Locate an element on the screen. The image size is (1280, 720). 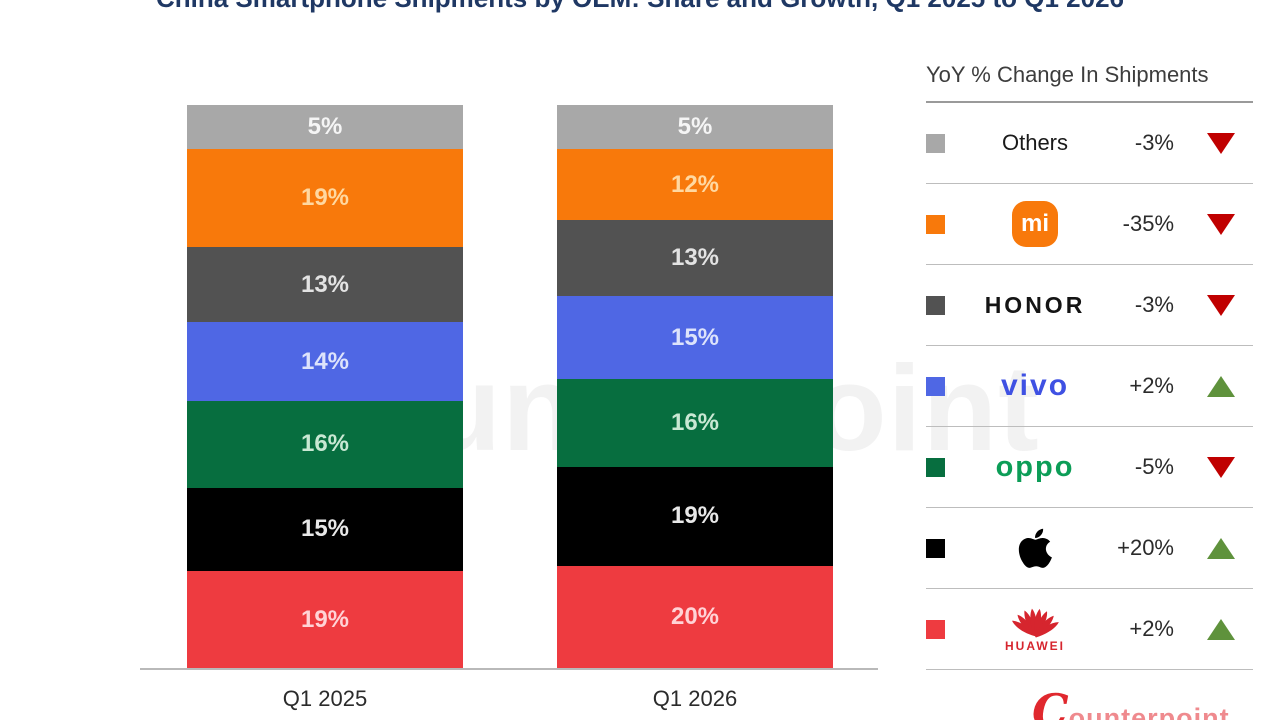
yoy-change-oppo: -5% is located at coordinates (1154, 466).